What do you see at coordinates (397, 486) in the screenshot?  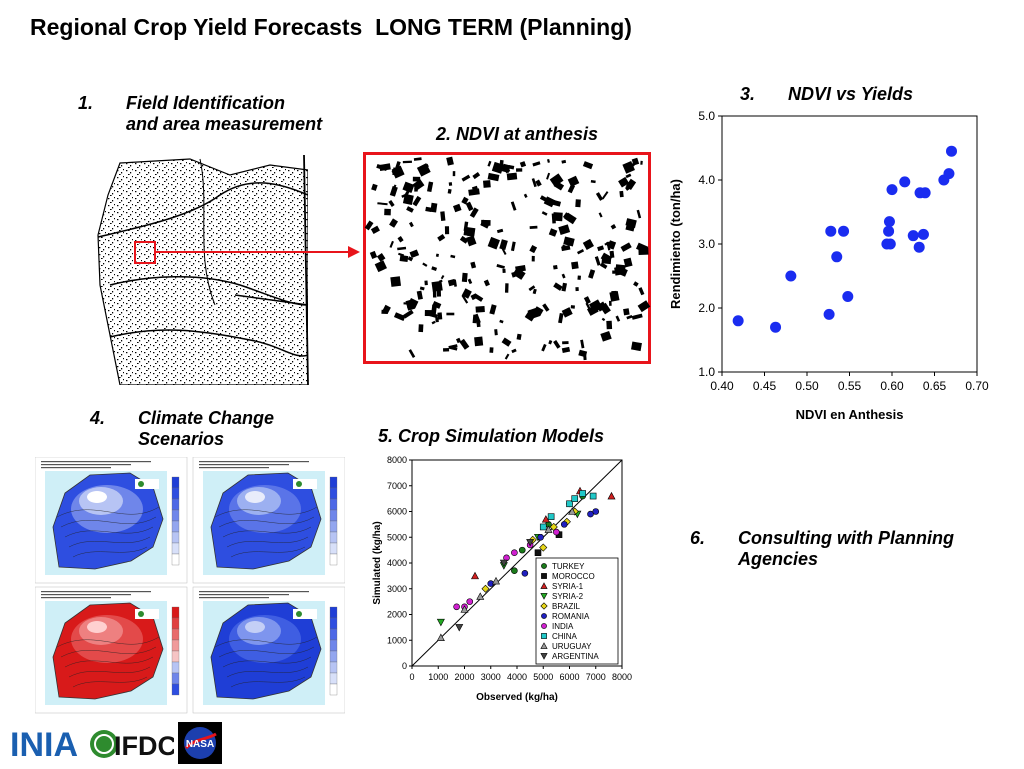 I see `y-tick-label: 7000` at bounding box center [397, 486].